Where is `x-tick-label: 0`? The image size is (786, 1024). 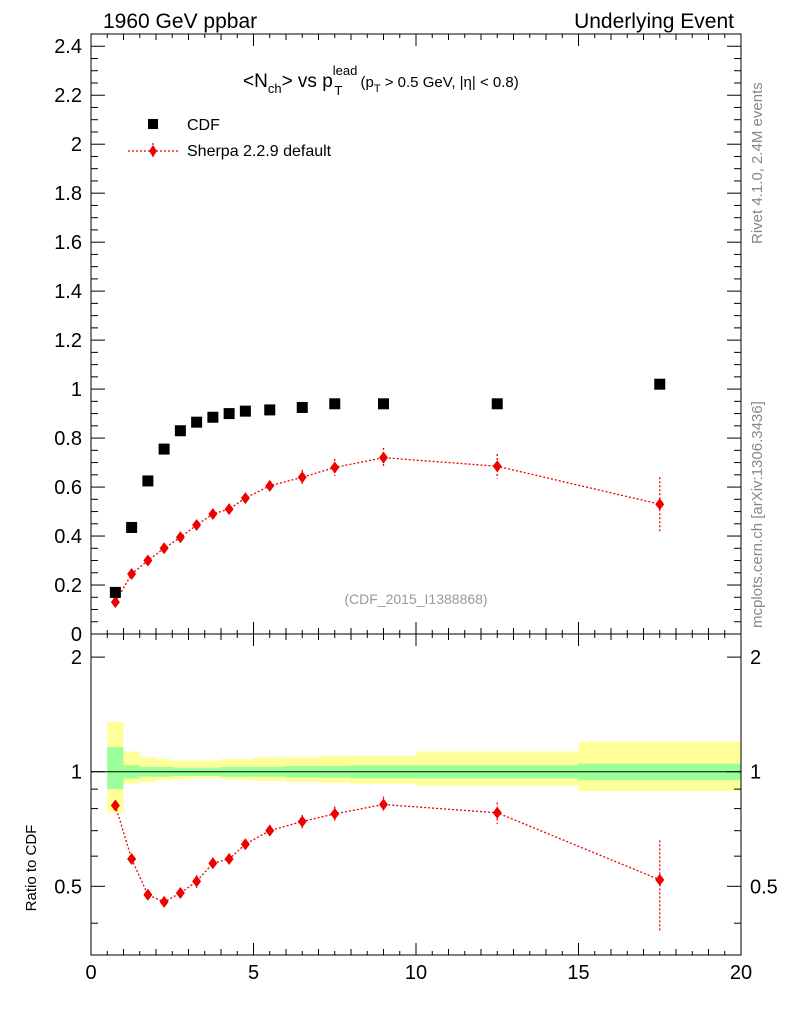
x-tick-label: 0 is located at coordinates (90, 973).